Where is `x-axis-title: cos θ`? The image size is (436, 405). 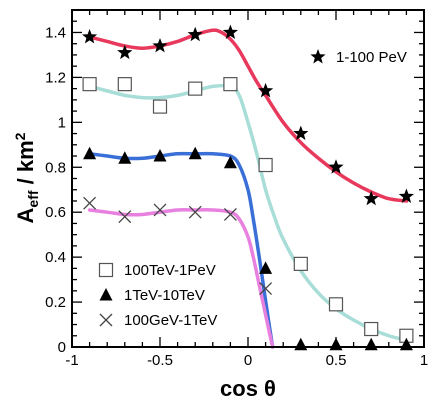 x-axis-title: cos θ is located at coordinates (248, 388).